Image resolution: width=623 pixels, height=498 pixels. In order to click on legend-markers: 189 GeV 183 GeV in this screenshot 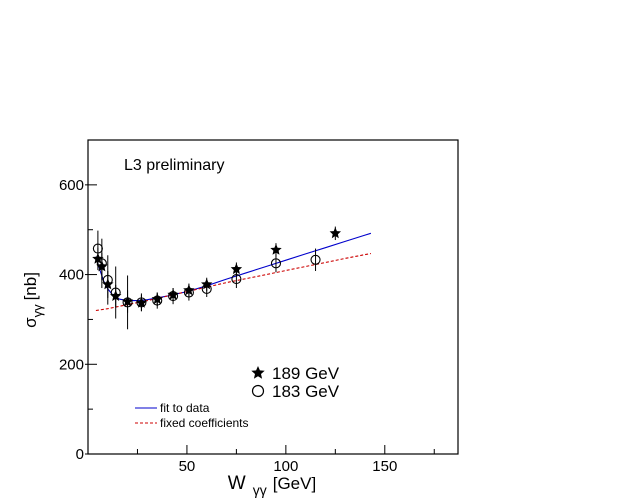, I will do `click(295, 382)`.